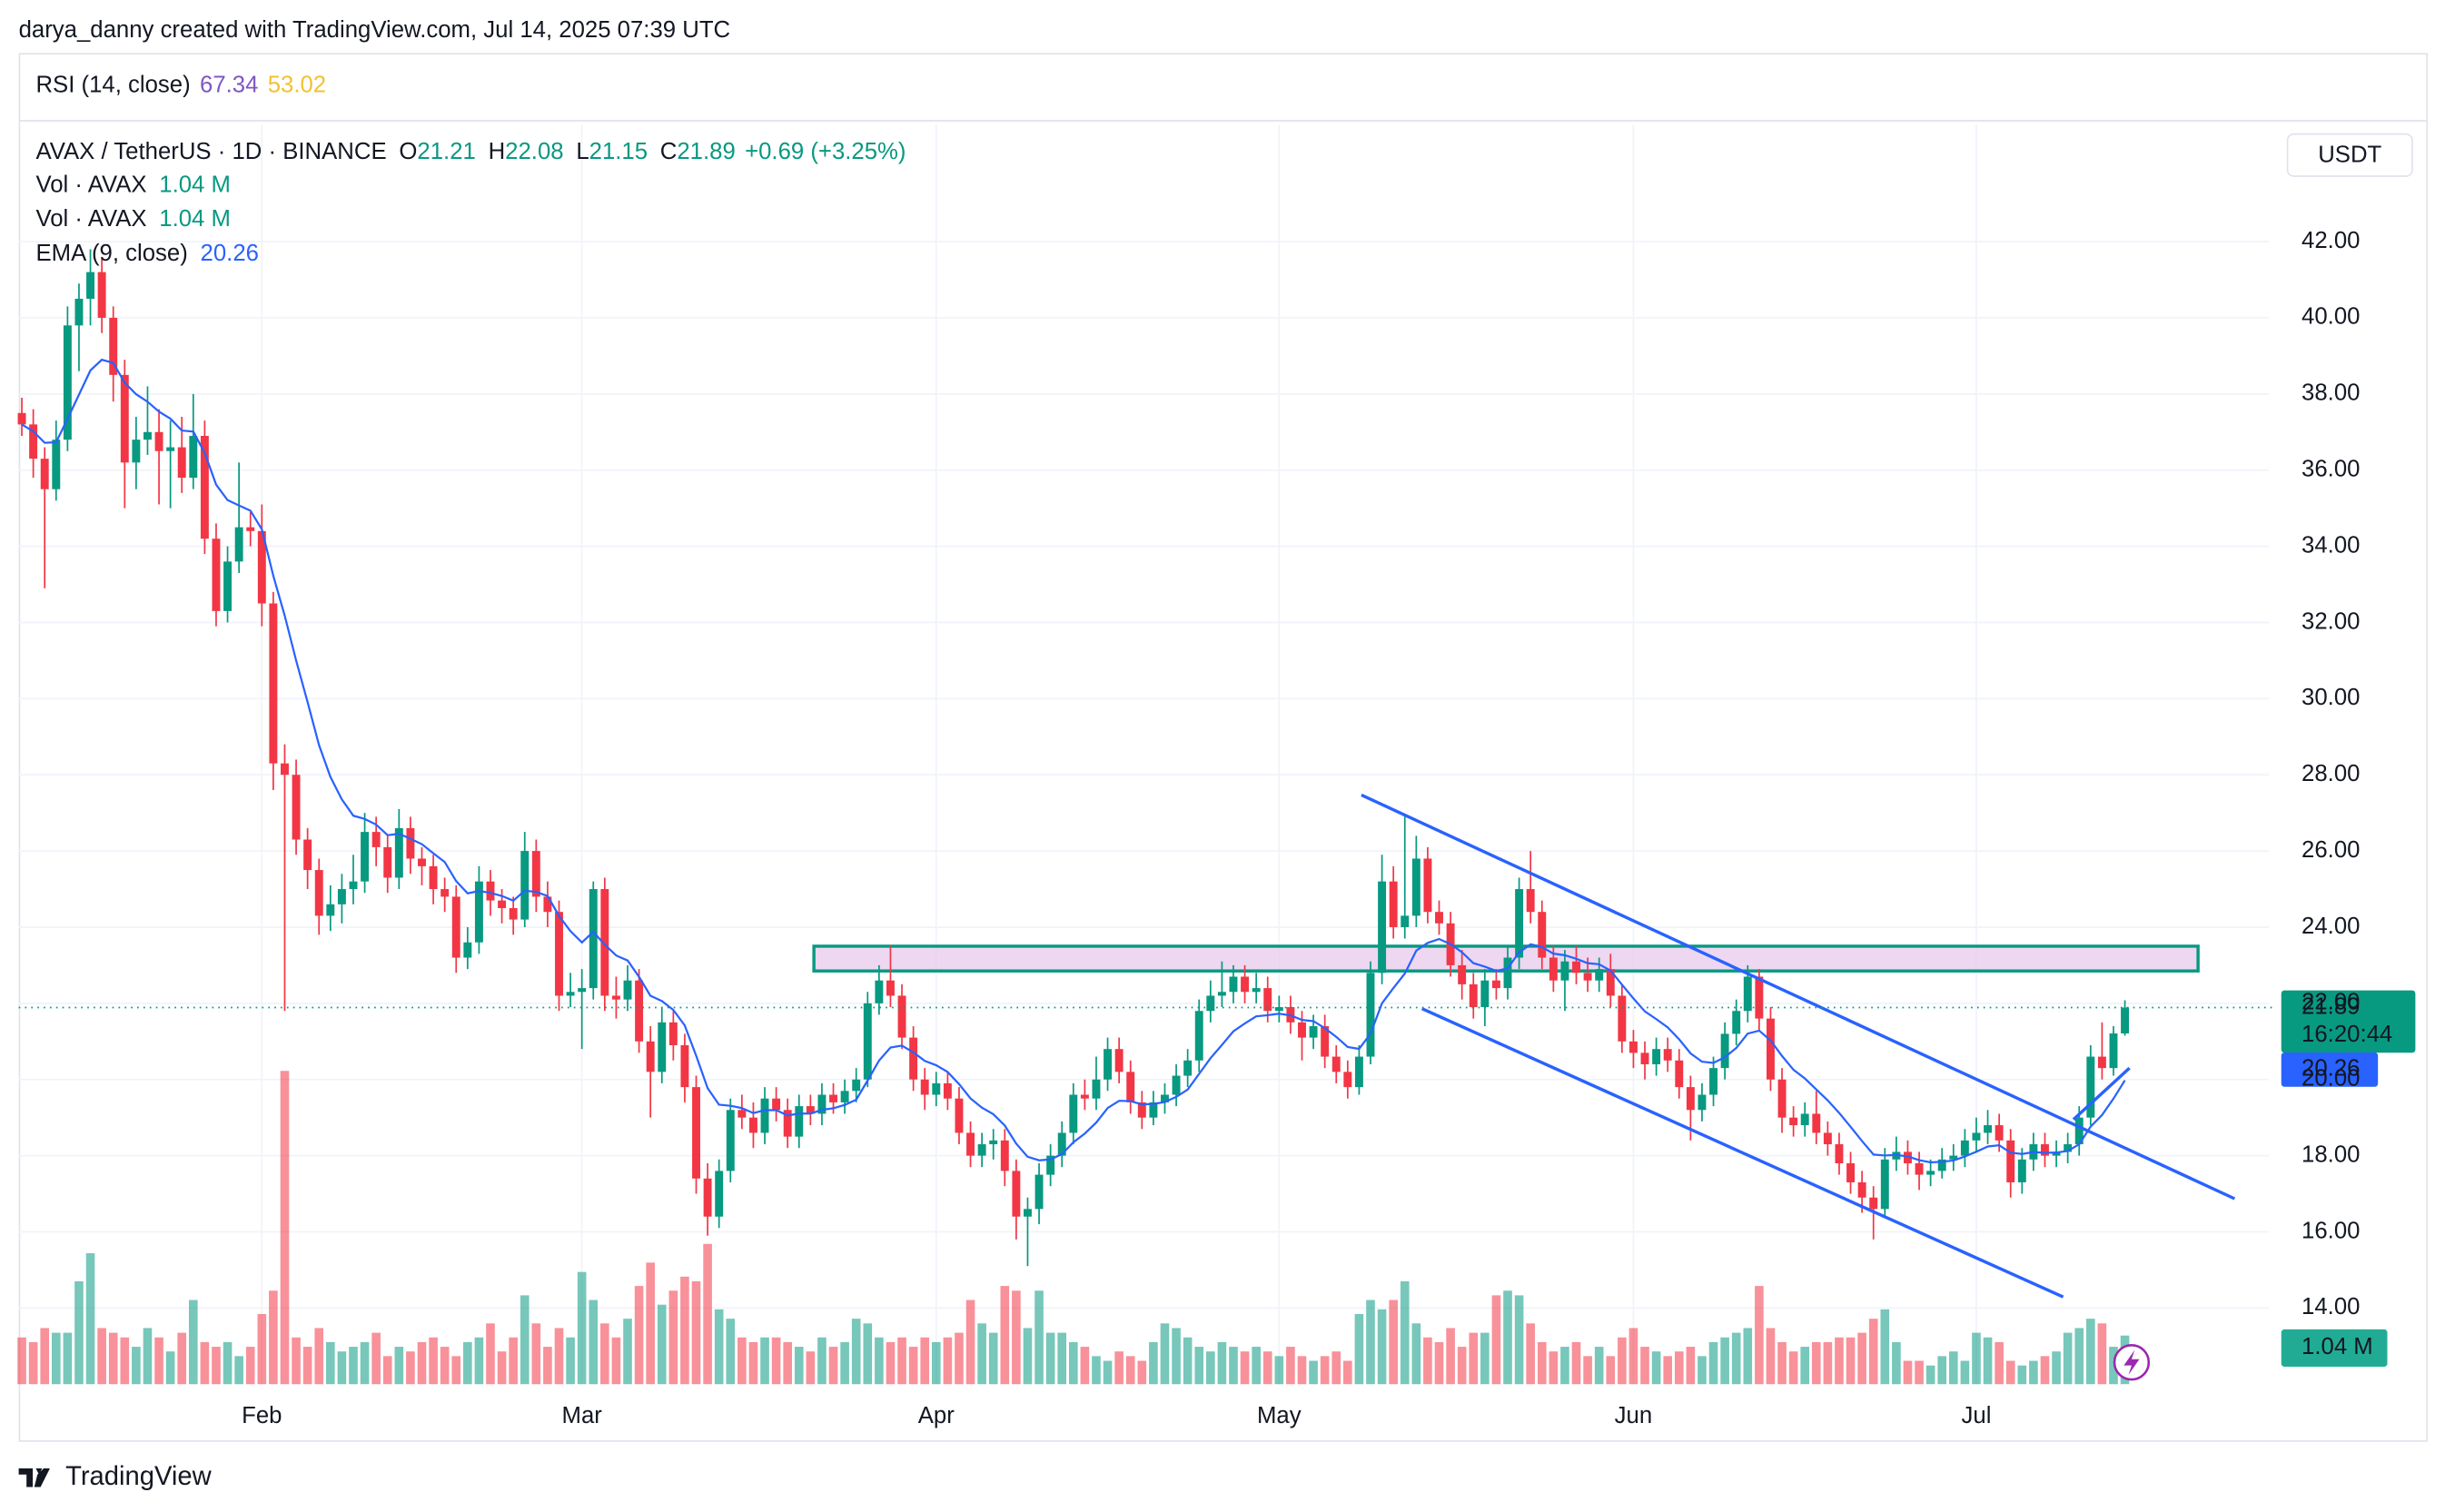 This screenshot has height=1512, width=2445. I want to click on brand: TradingView, so click(138, 1477).